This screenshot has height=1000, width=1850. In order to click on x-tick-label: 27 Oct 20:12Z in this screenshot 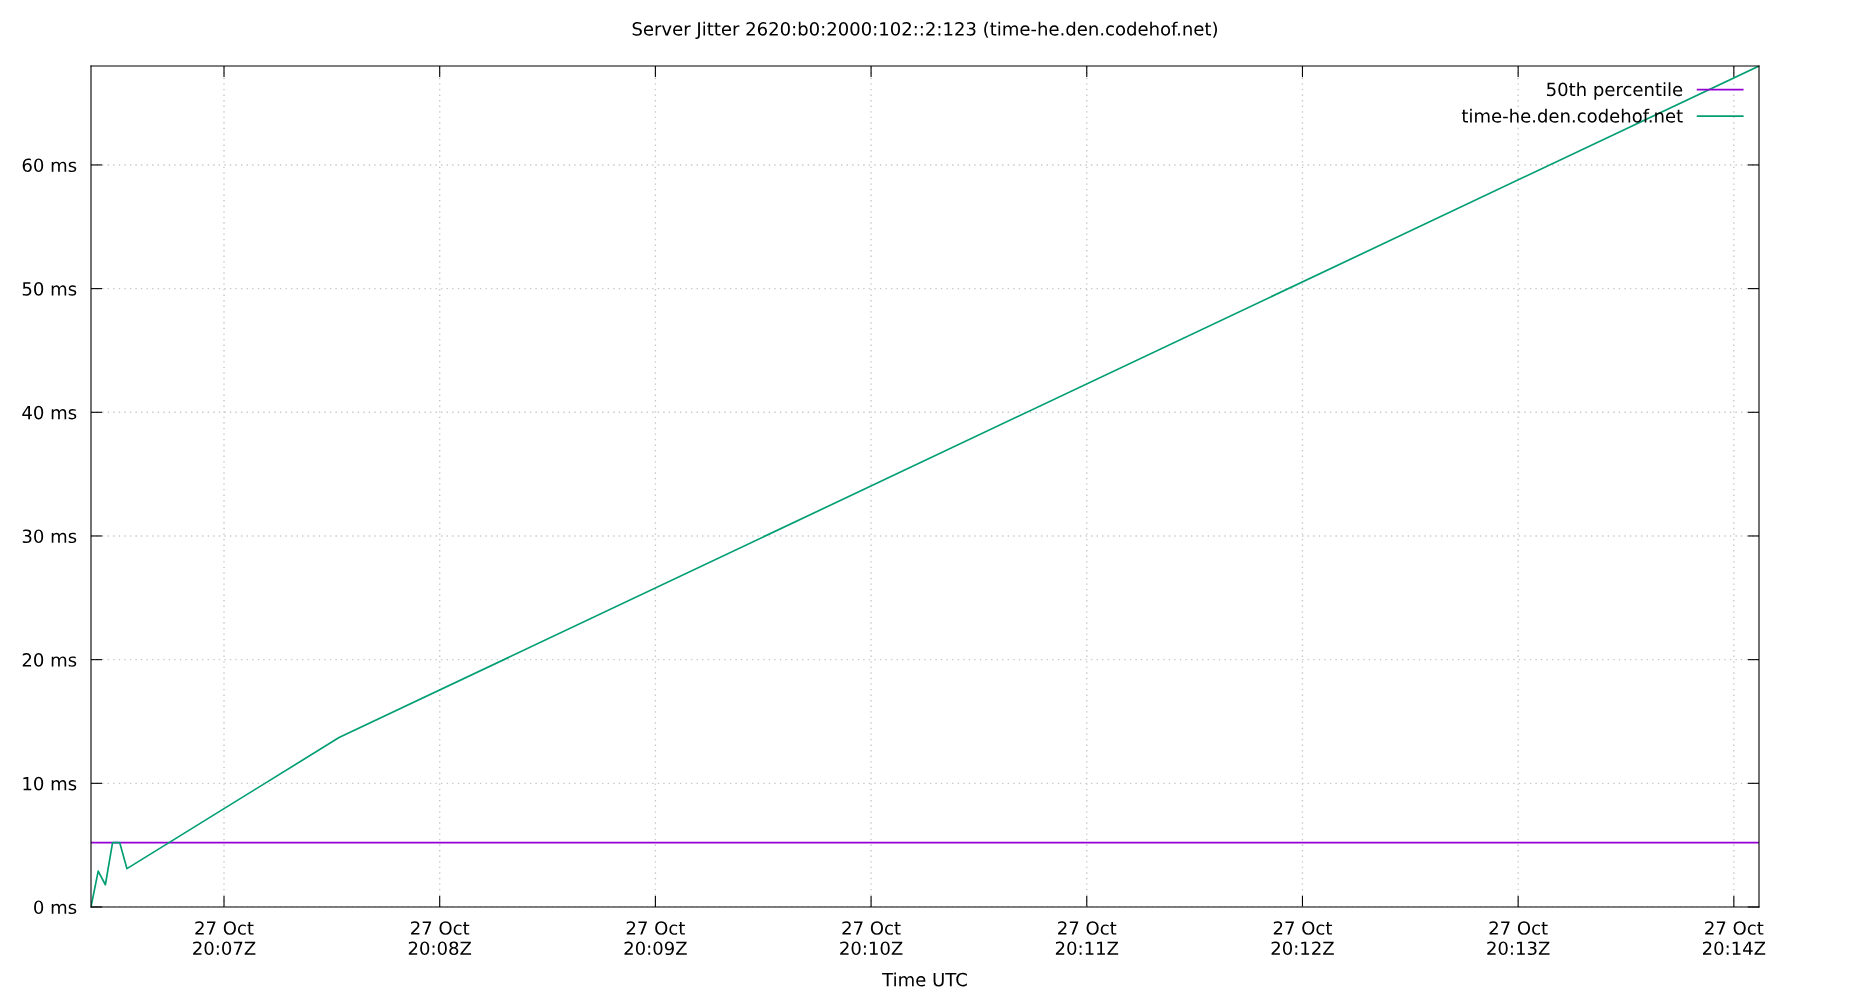, I will do `click(1302, 938)`.